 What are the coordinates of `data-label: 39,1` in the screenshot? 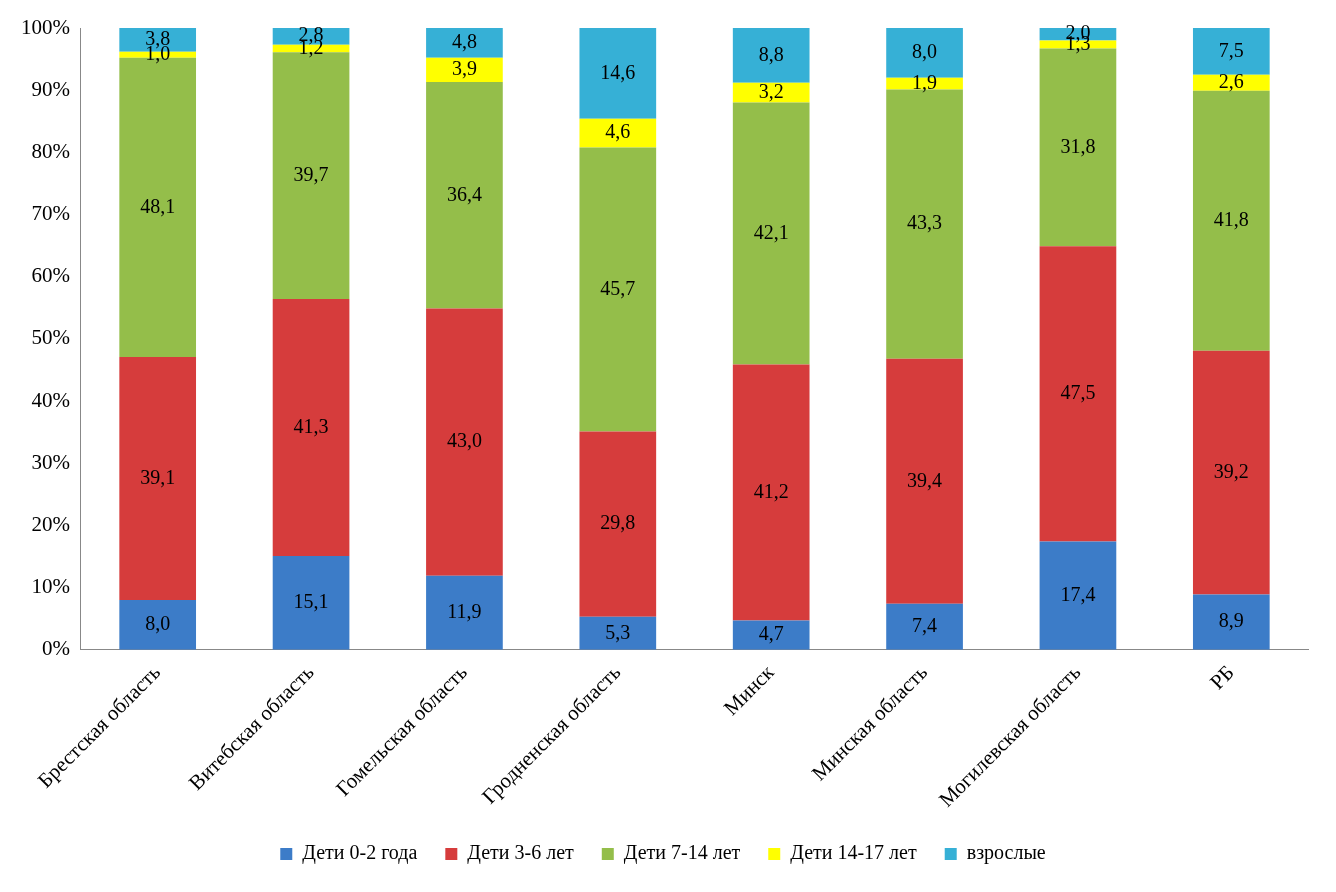 It's located at (158, 476).